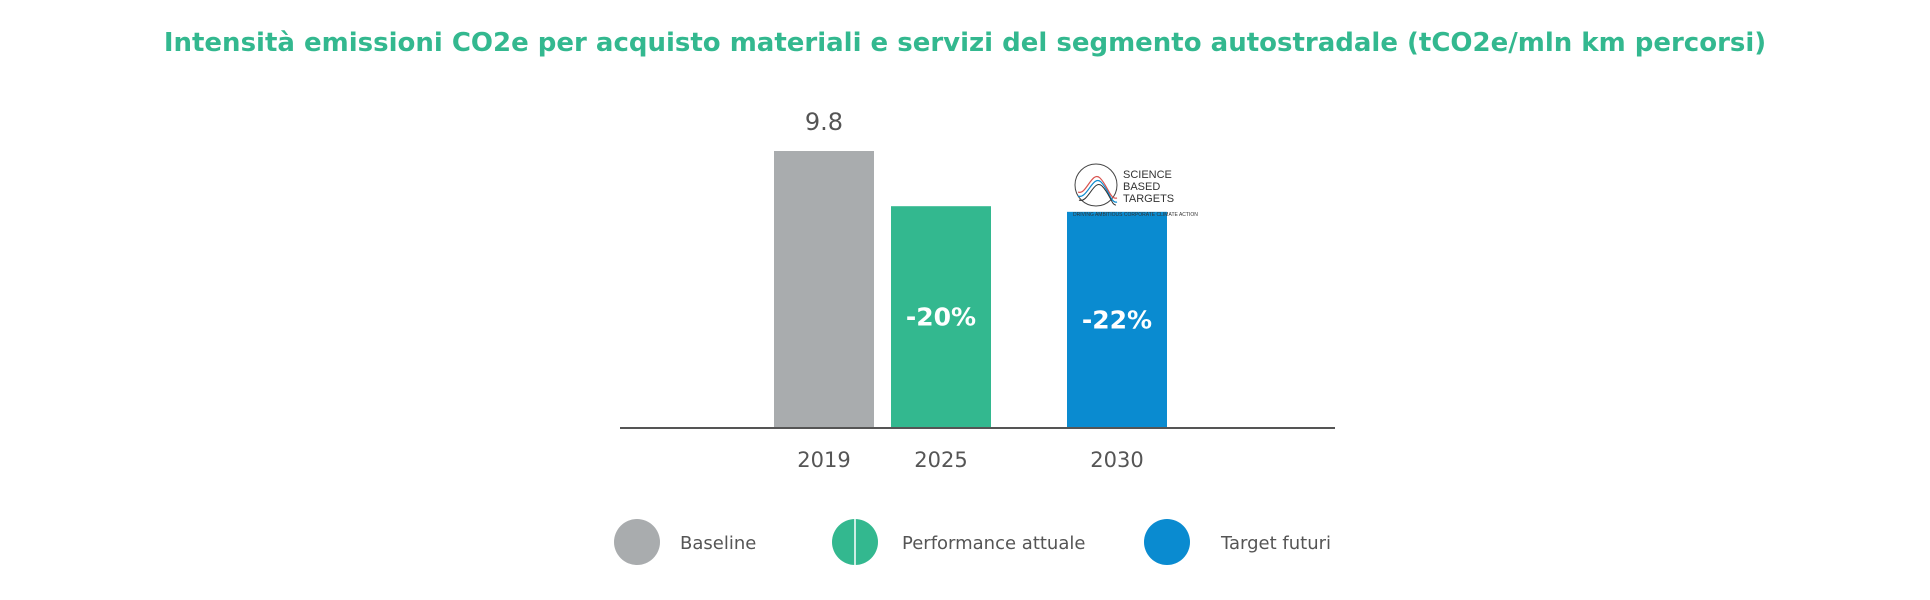  Describe the element at coordinates (824, 289) in the screenshot. I see `bar-2019` at that location.